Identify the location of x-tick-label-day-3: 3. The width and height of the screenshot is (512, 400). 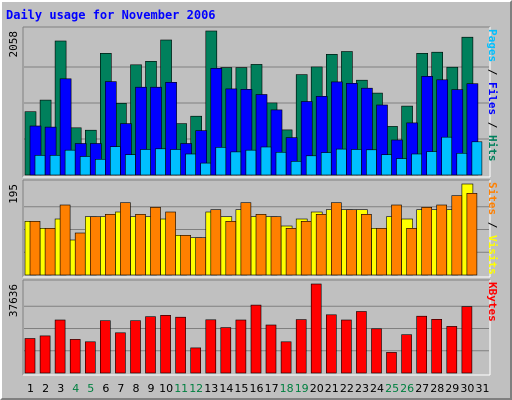
(60, 388).